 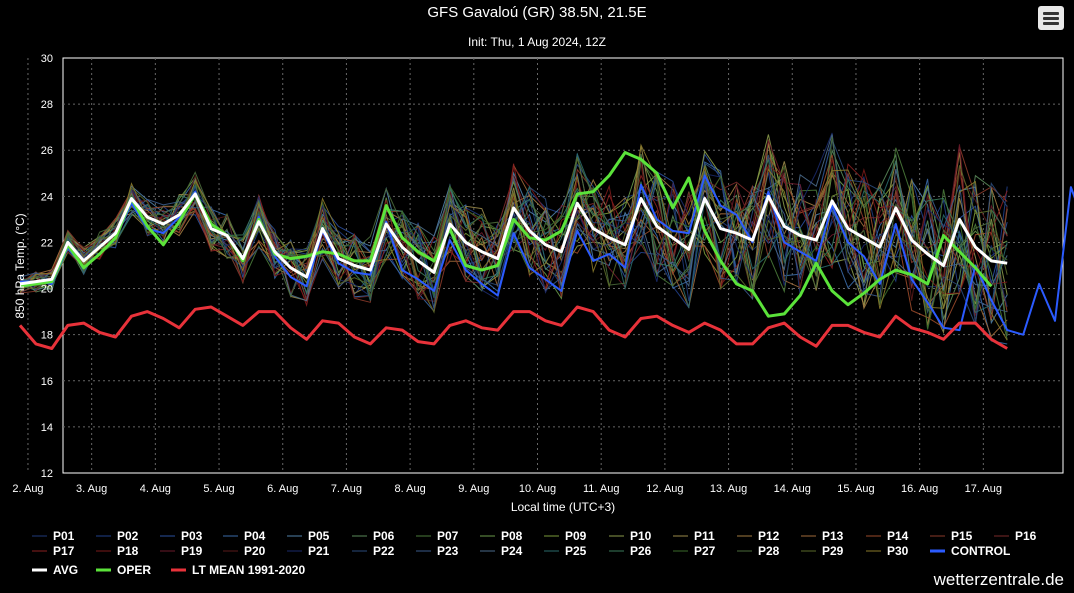 What do you see at coordinates (769, 536) in the screenshot?
I see `legend-item-p12: P12` at bounding box center [769, 536].